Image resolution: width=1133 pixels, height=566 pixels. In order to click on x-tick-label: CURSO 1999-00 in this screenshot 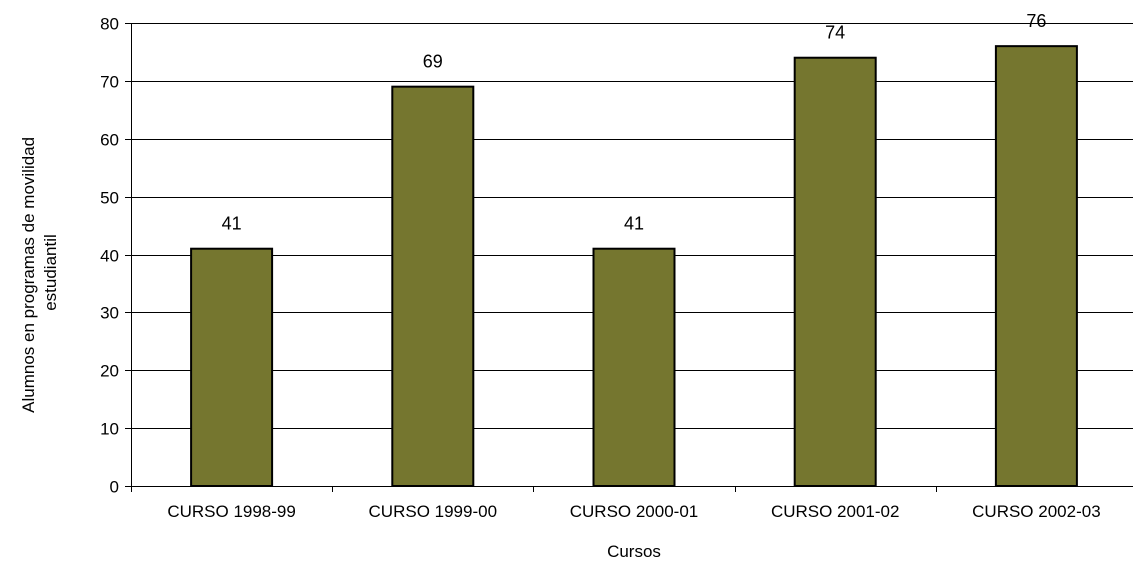, I will do `click(433, 511)`.